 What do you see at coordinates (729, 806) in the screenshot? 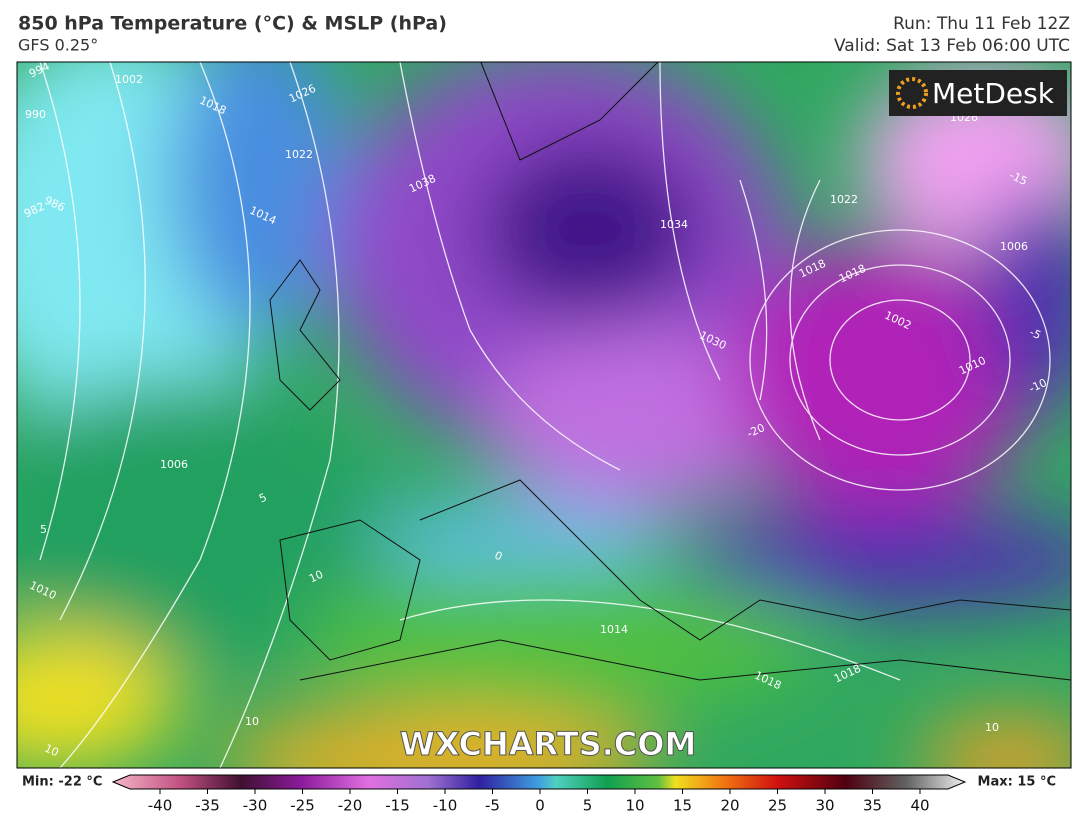
I see `tick-label: 20` at bounding box center [729, 806].